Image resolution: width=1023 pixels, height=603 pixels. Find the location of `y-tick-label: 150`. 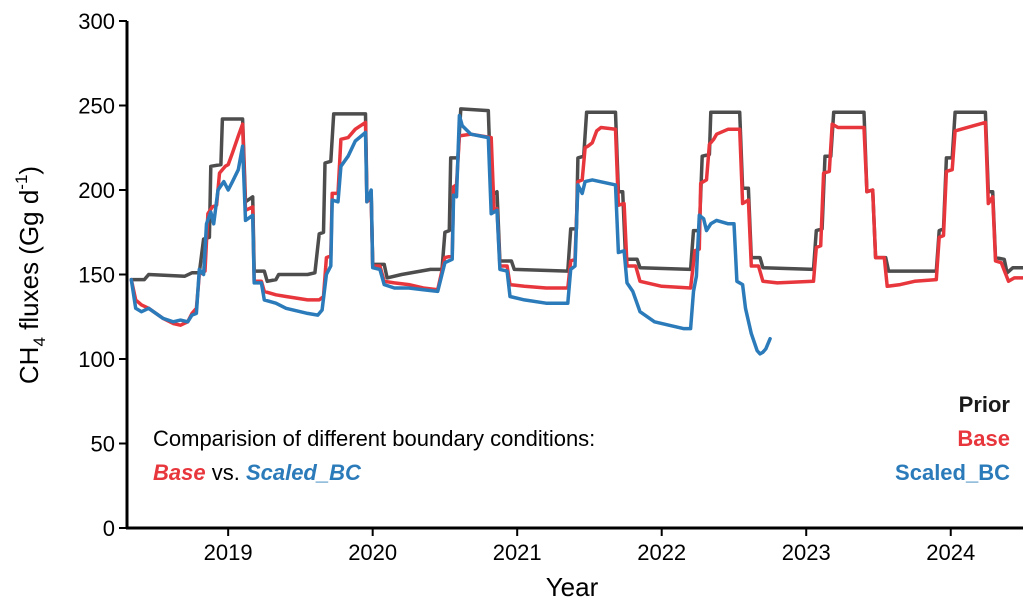

y-tick-label: 150 is located at coordinates (96, 275).